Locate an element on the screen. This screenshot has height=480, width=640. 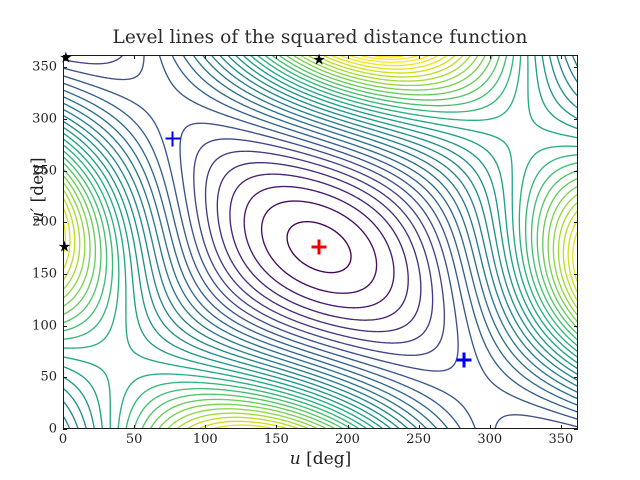
y-axis-unit: [deg] is located at coordinates (38, 182).